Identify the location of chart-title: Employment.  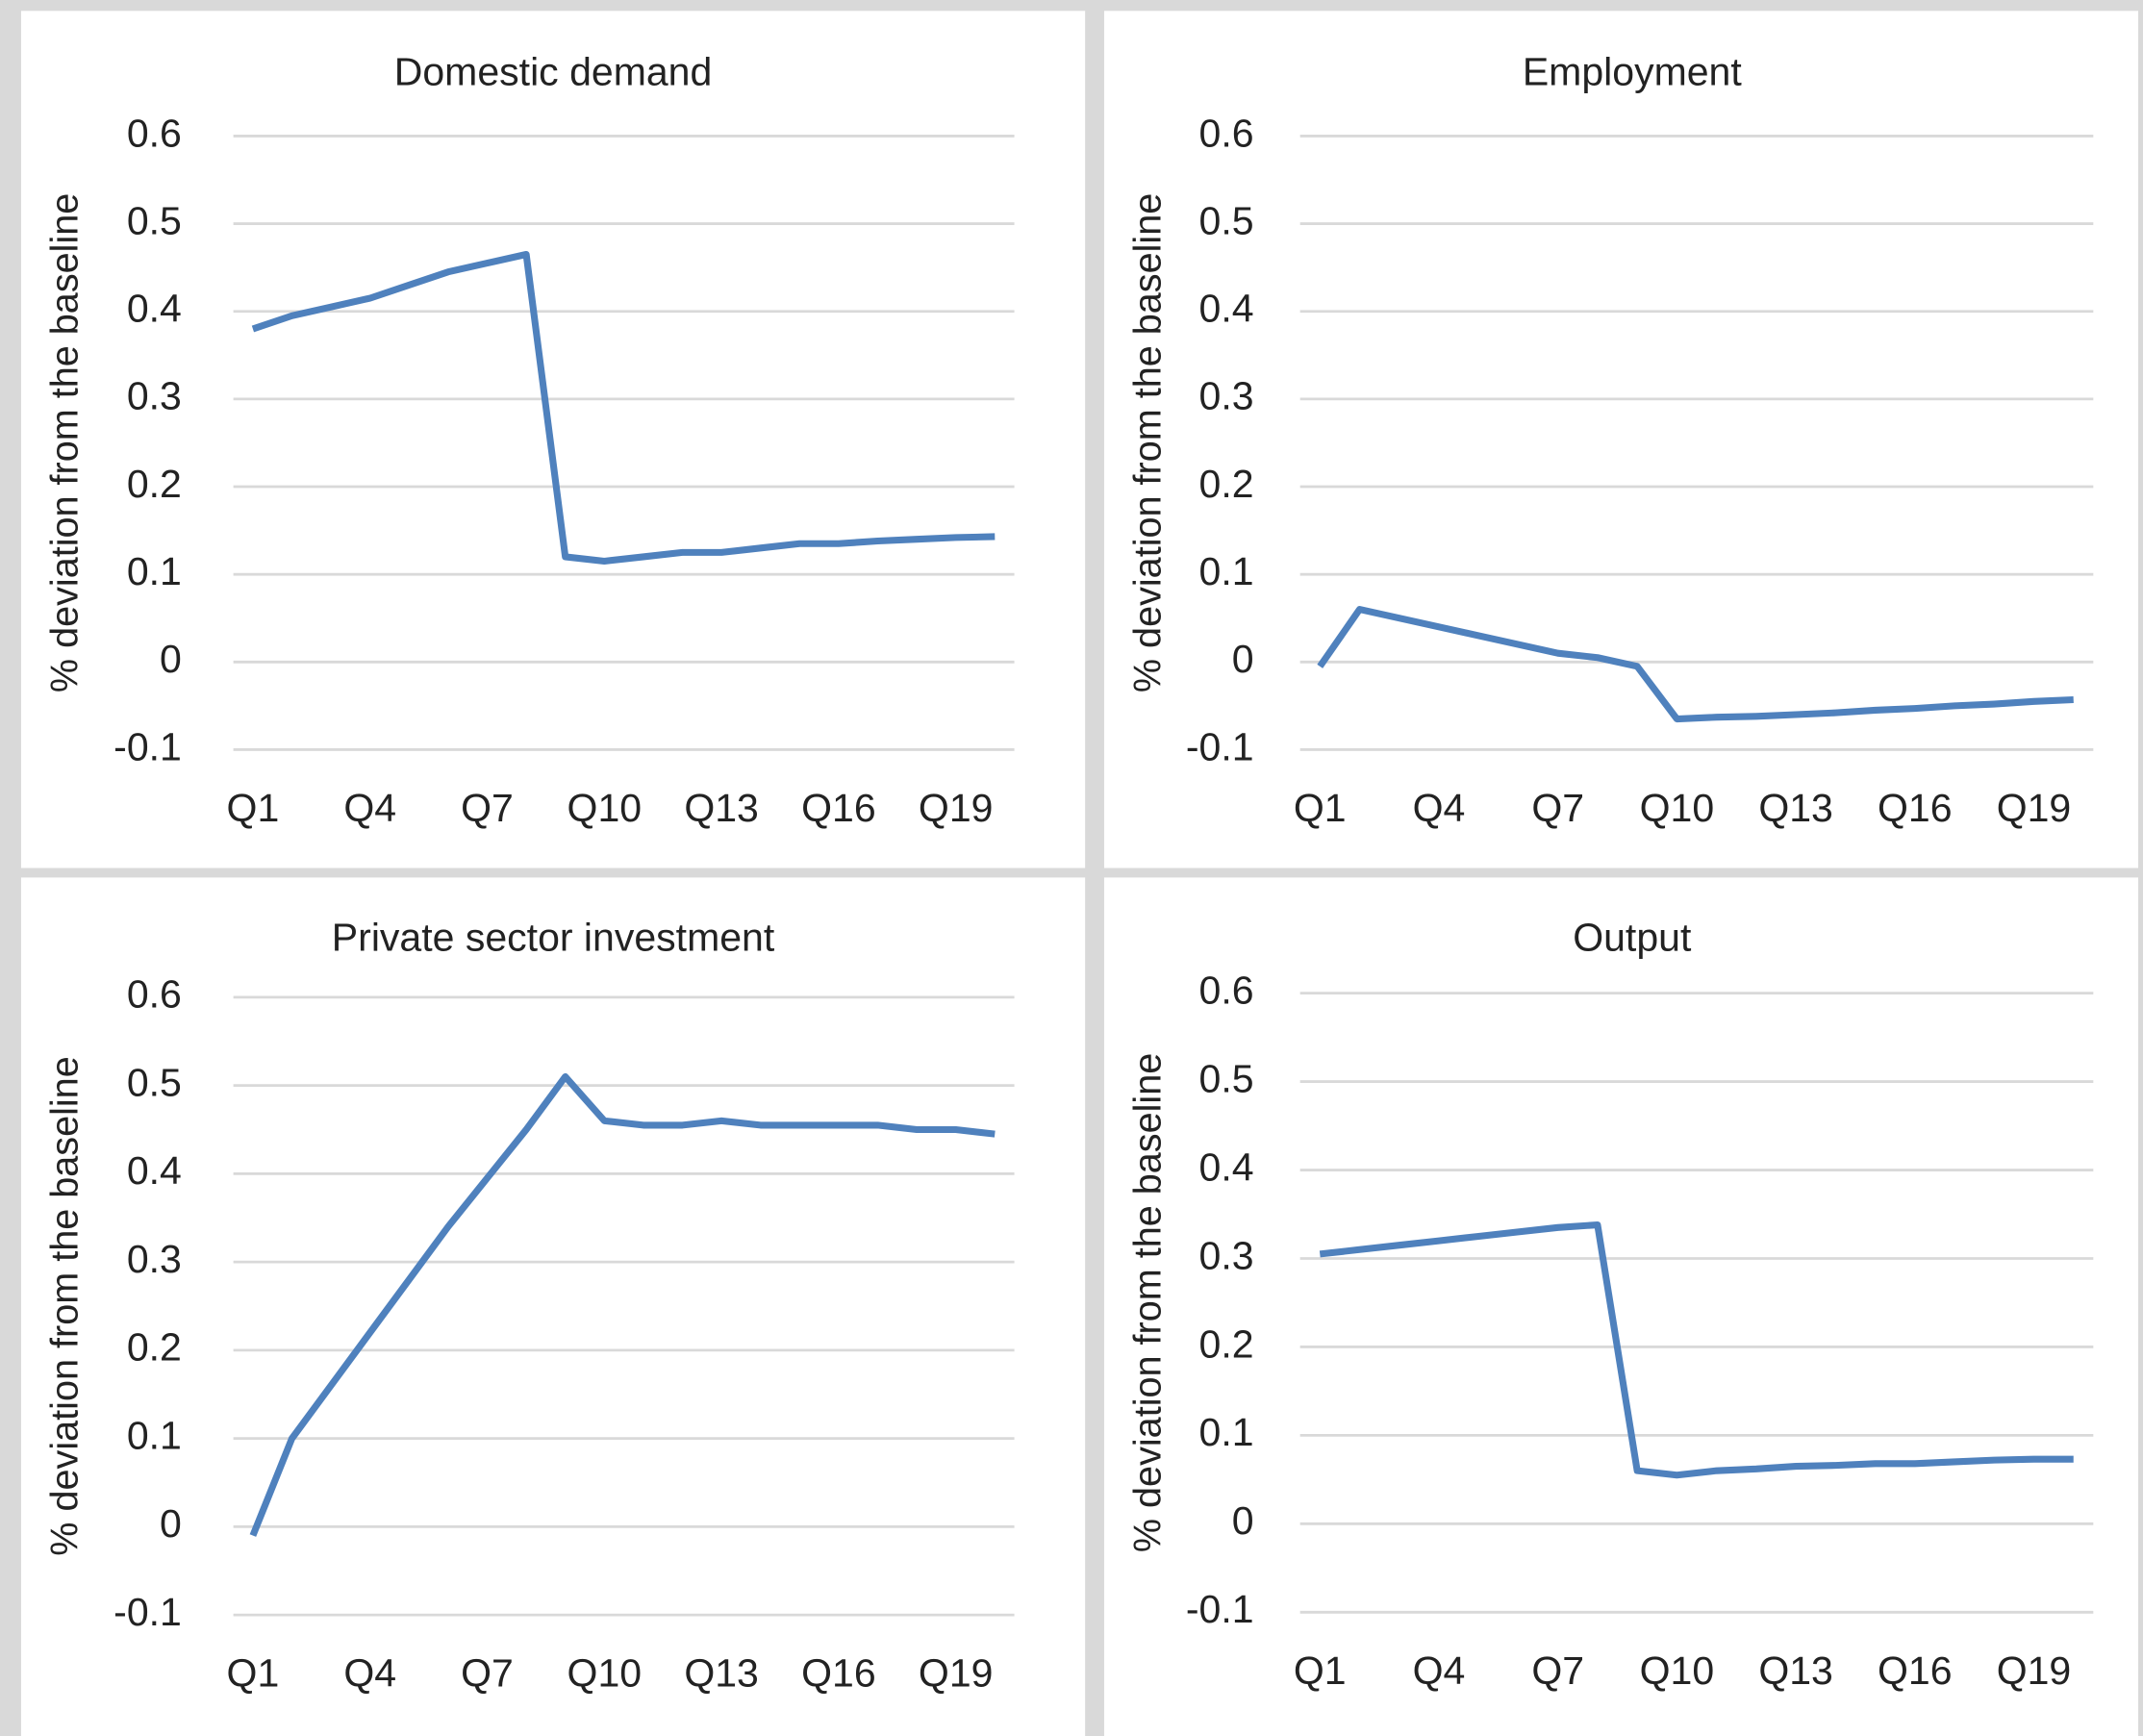
(1633, 72).